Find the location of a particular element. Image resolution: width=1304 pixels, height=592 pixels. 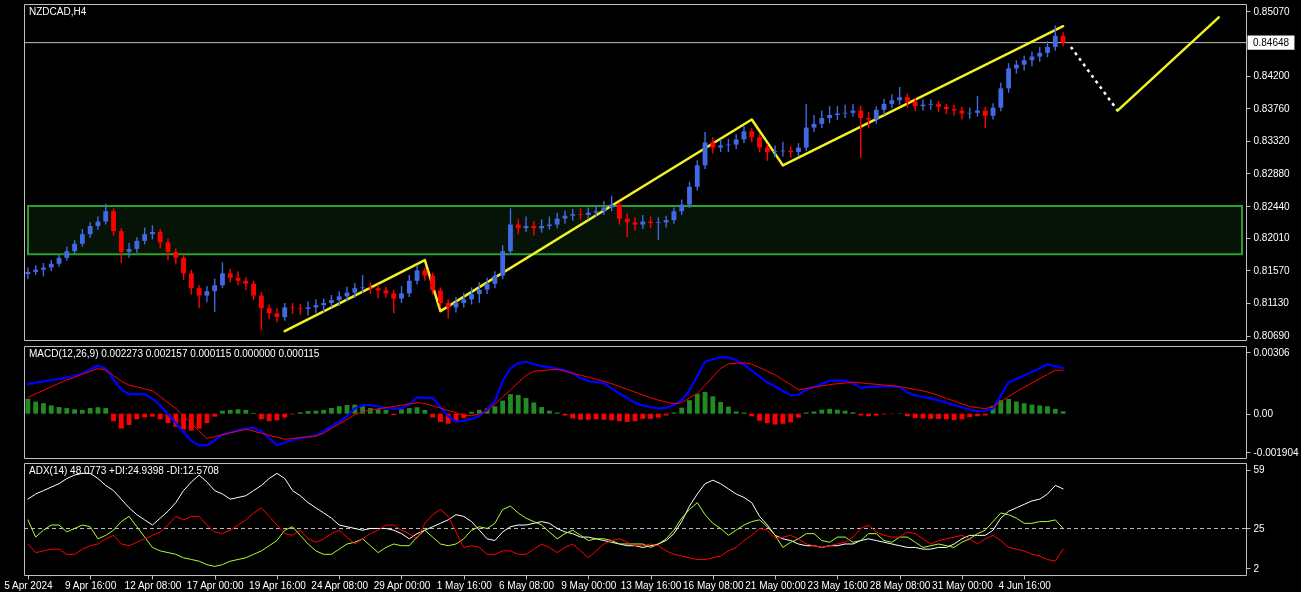

y-tick-label: 25 is located at coordinates (1259, 528).